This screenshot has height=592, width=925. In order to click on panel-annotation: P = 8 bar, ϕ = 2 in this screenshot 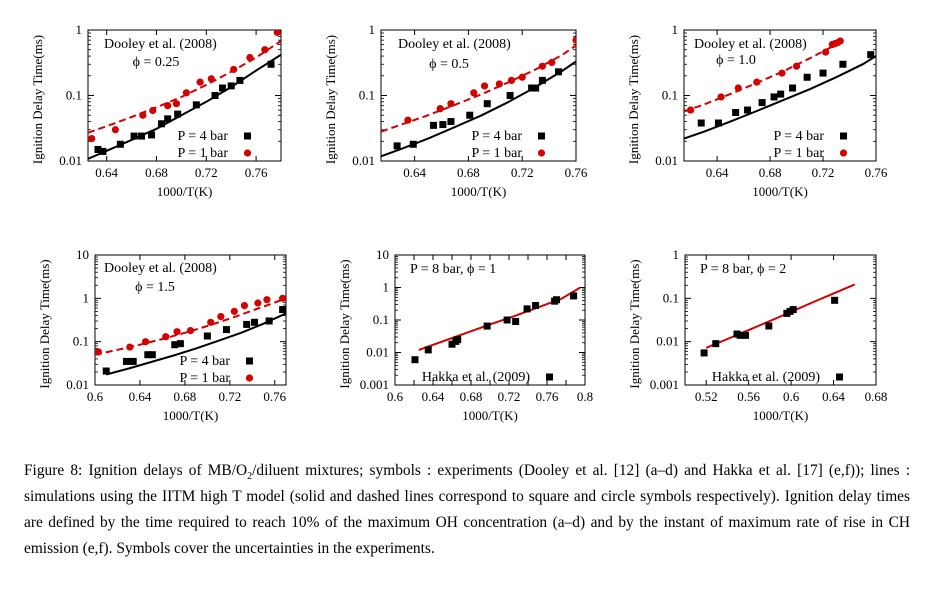, I will do `click(743, 269)`.